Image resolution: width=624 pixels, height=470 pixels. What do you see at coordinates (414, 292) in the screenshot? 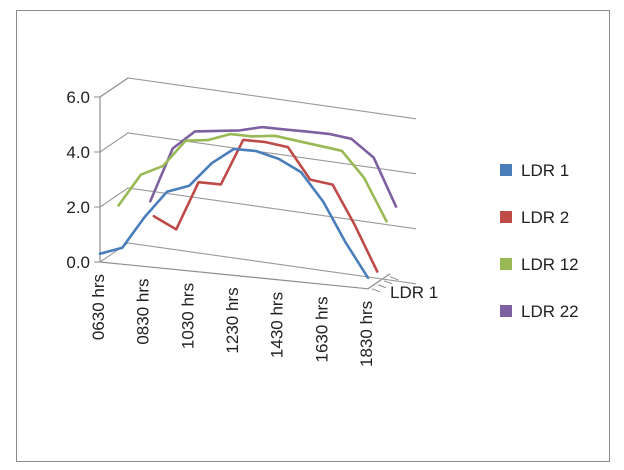
I see `depth-axis-label: LDR 1` at bounding box center [414, 292].